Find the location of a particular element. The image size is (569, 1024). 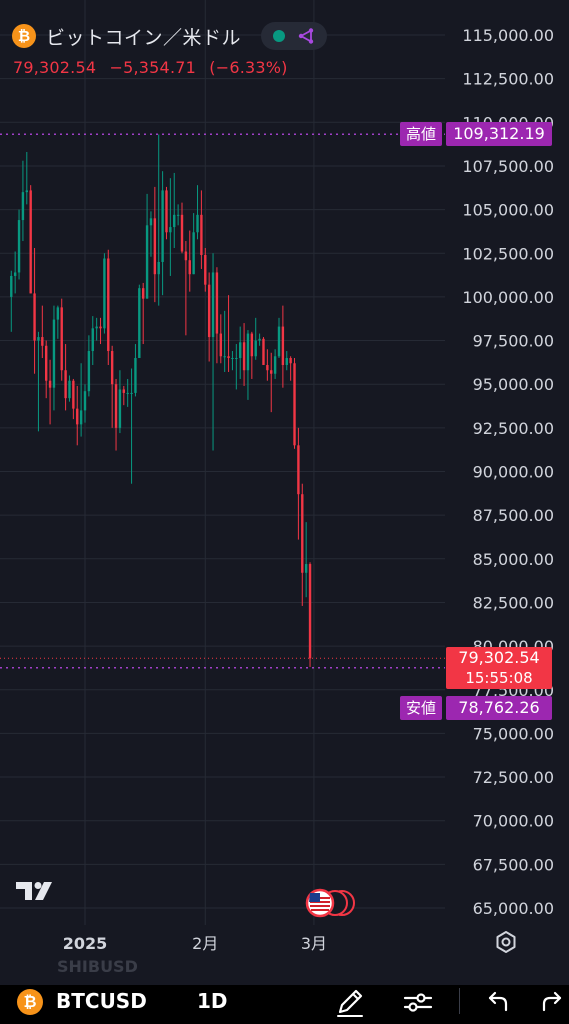

last-price-value: 79,302.54 is located at coordinates (499, 657).